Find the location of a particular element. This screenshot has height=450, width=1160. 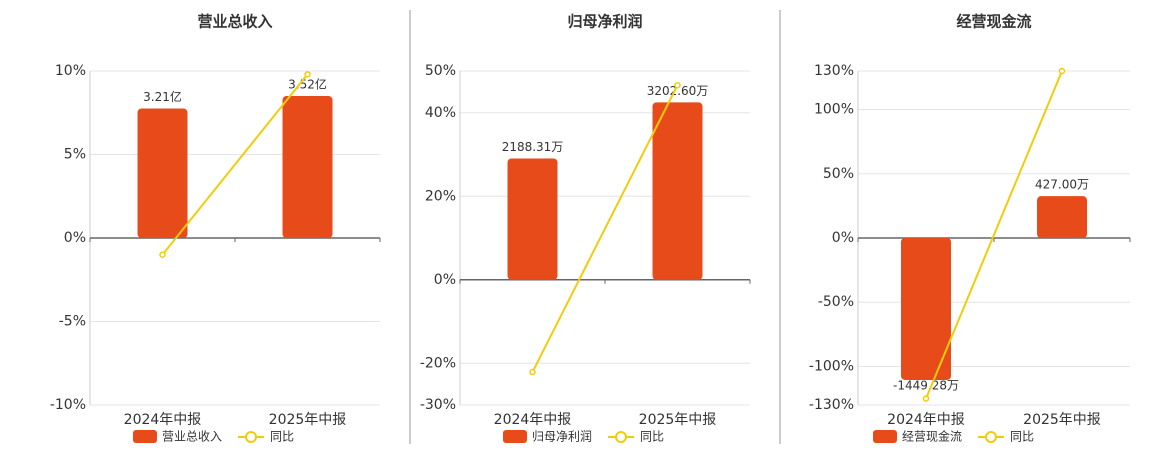

y-tick-label: 20% is located at coordinates (440, 196).